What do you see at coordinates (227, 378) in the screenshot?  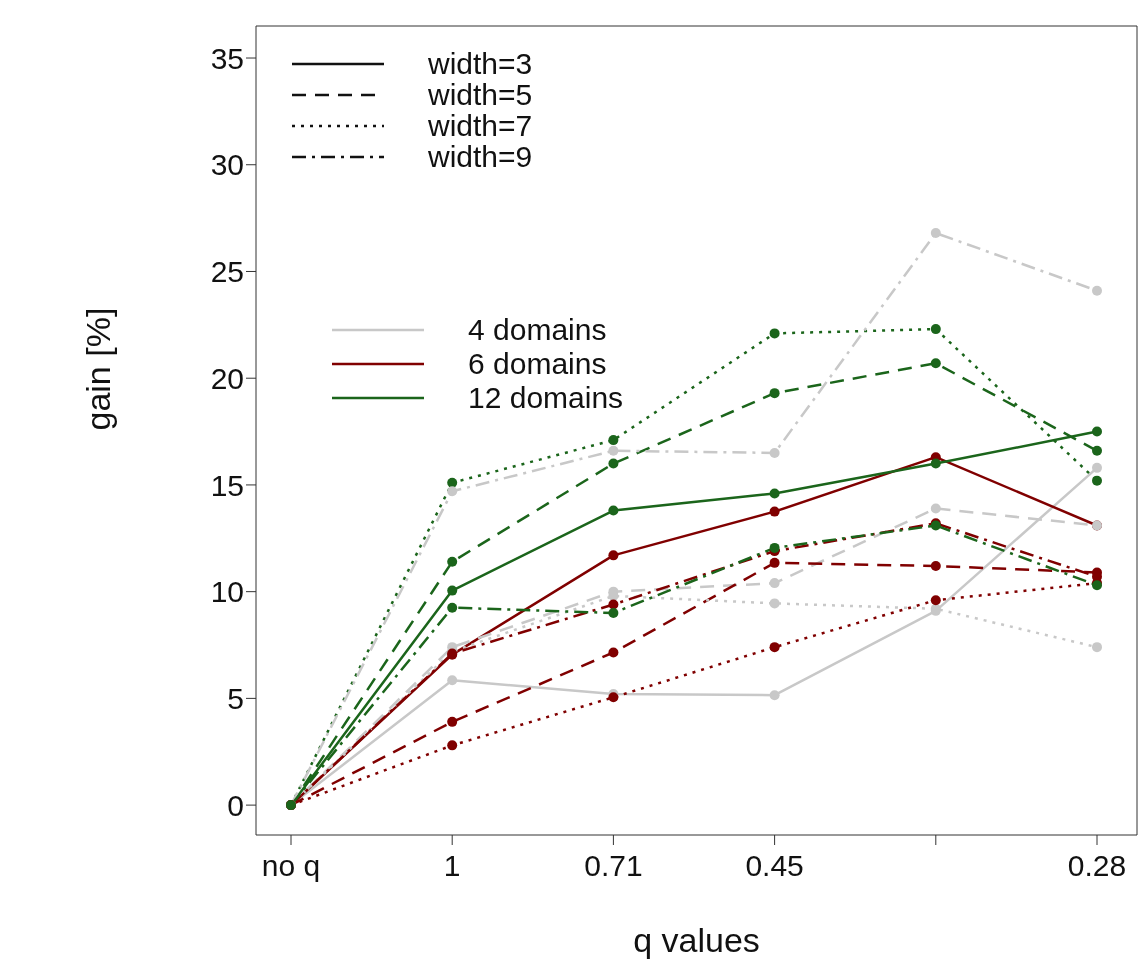 I see `y-tick-label: 20` at bounding box center [227, 378].